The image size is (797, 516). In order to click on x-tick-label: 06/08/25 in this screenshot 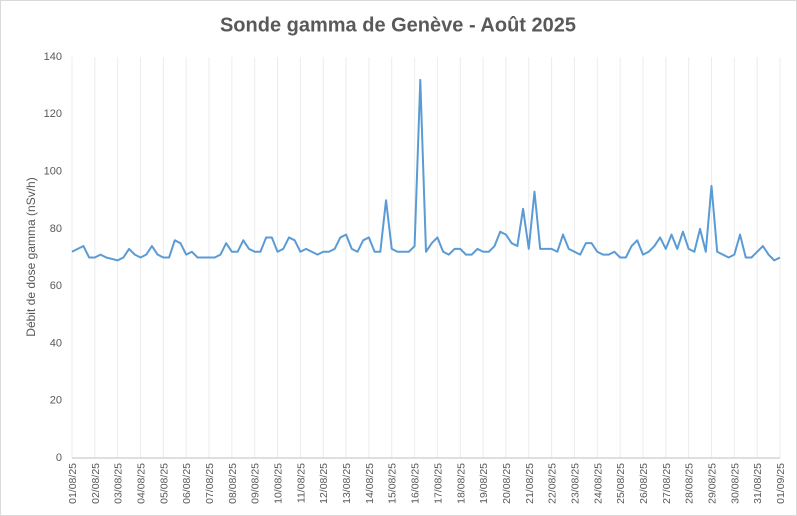, I will do `click(187, 483)`.